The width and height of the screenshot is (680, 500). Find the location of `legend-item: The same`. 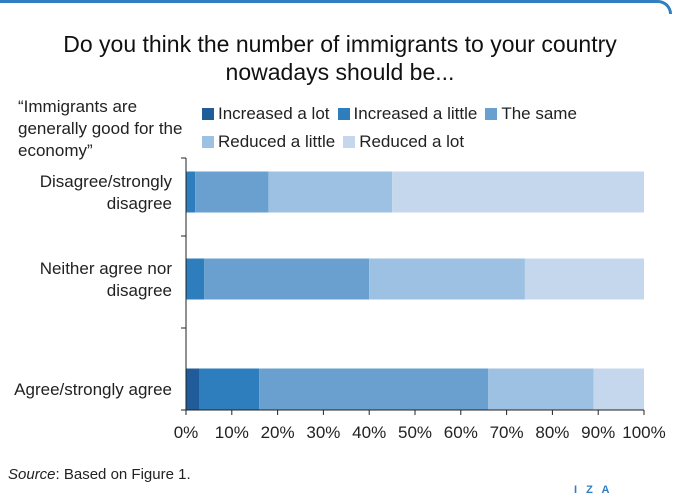

legend-item: The same is located at coordinates (531, 114).